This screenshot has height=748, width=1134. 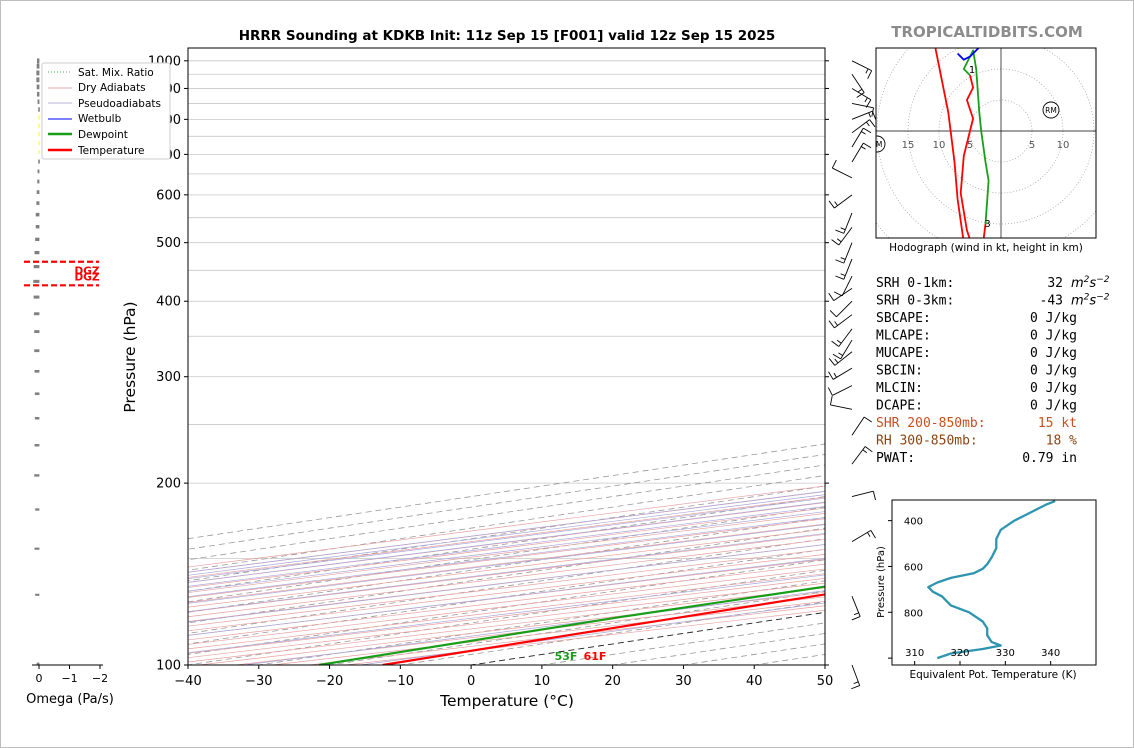 I want to click on index-label: RH 300-850mb:, so click(x=927, y=441).